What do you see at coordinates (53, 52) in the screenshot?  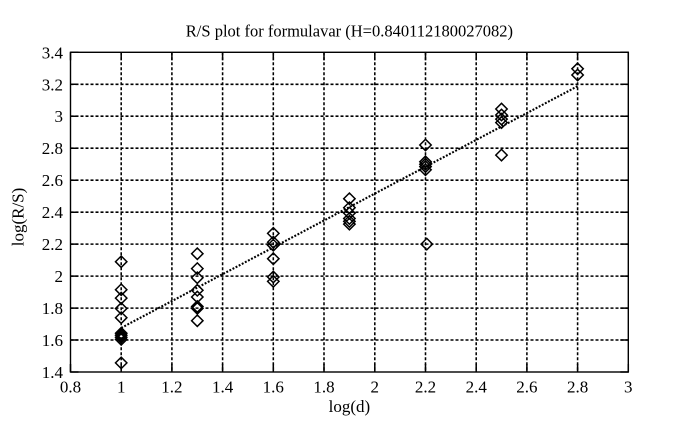 I see `svg-text: 3.4` at bounding box center [53, 52].